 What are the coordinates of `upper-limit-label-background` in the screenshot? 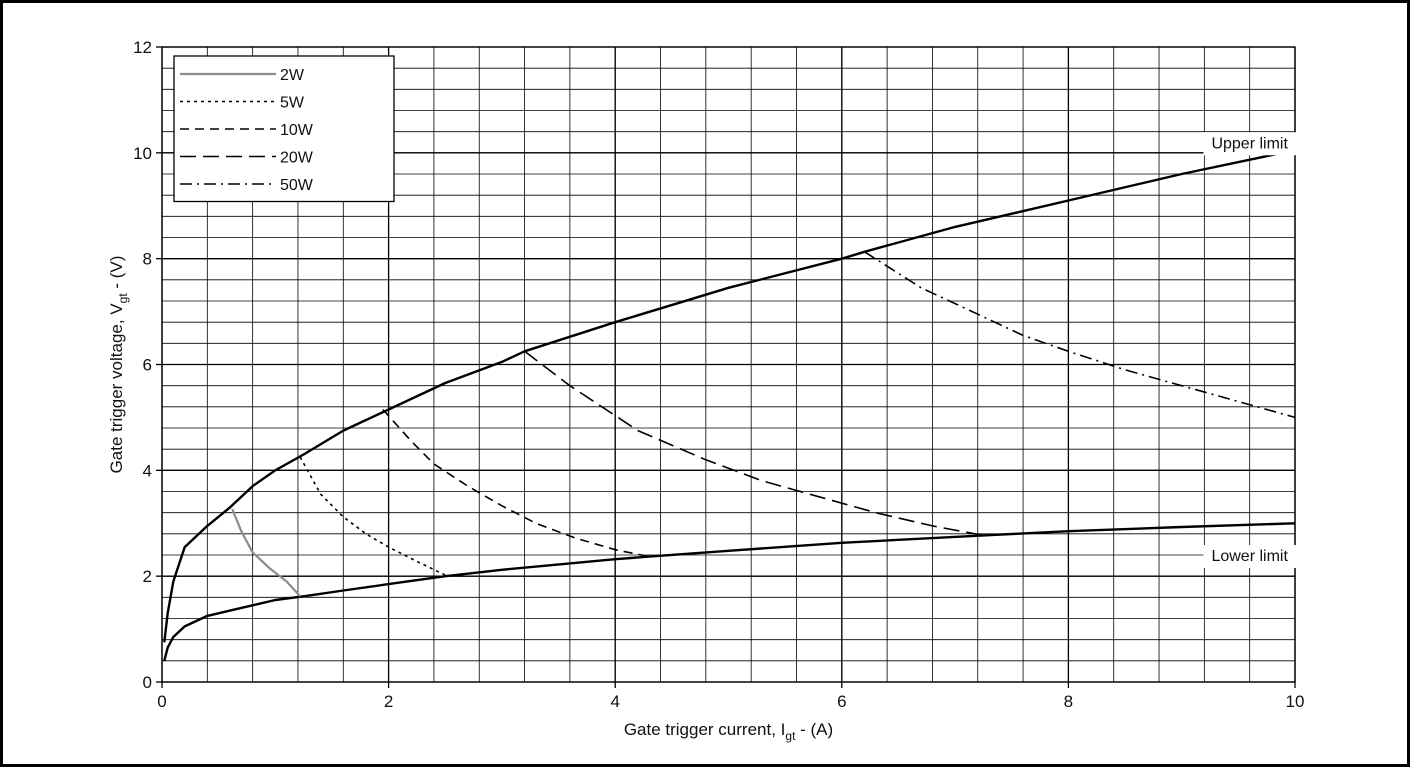 It's located at (1250, 144).